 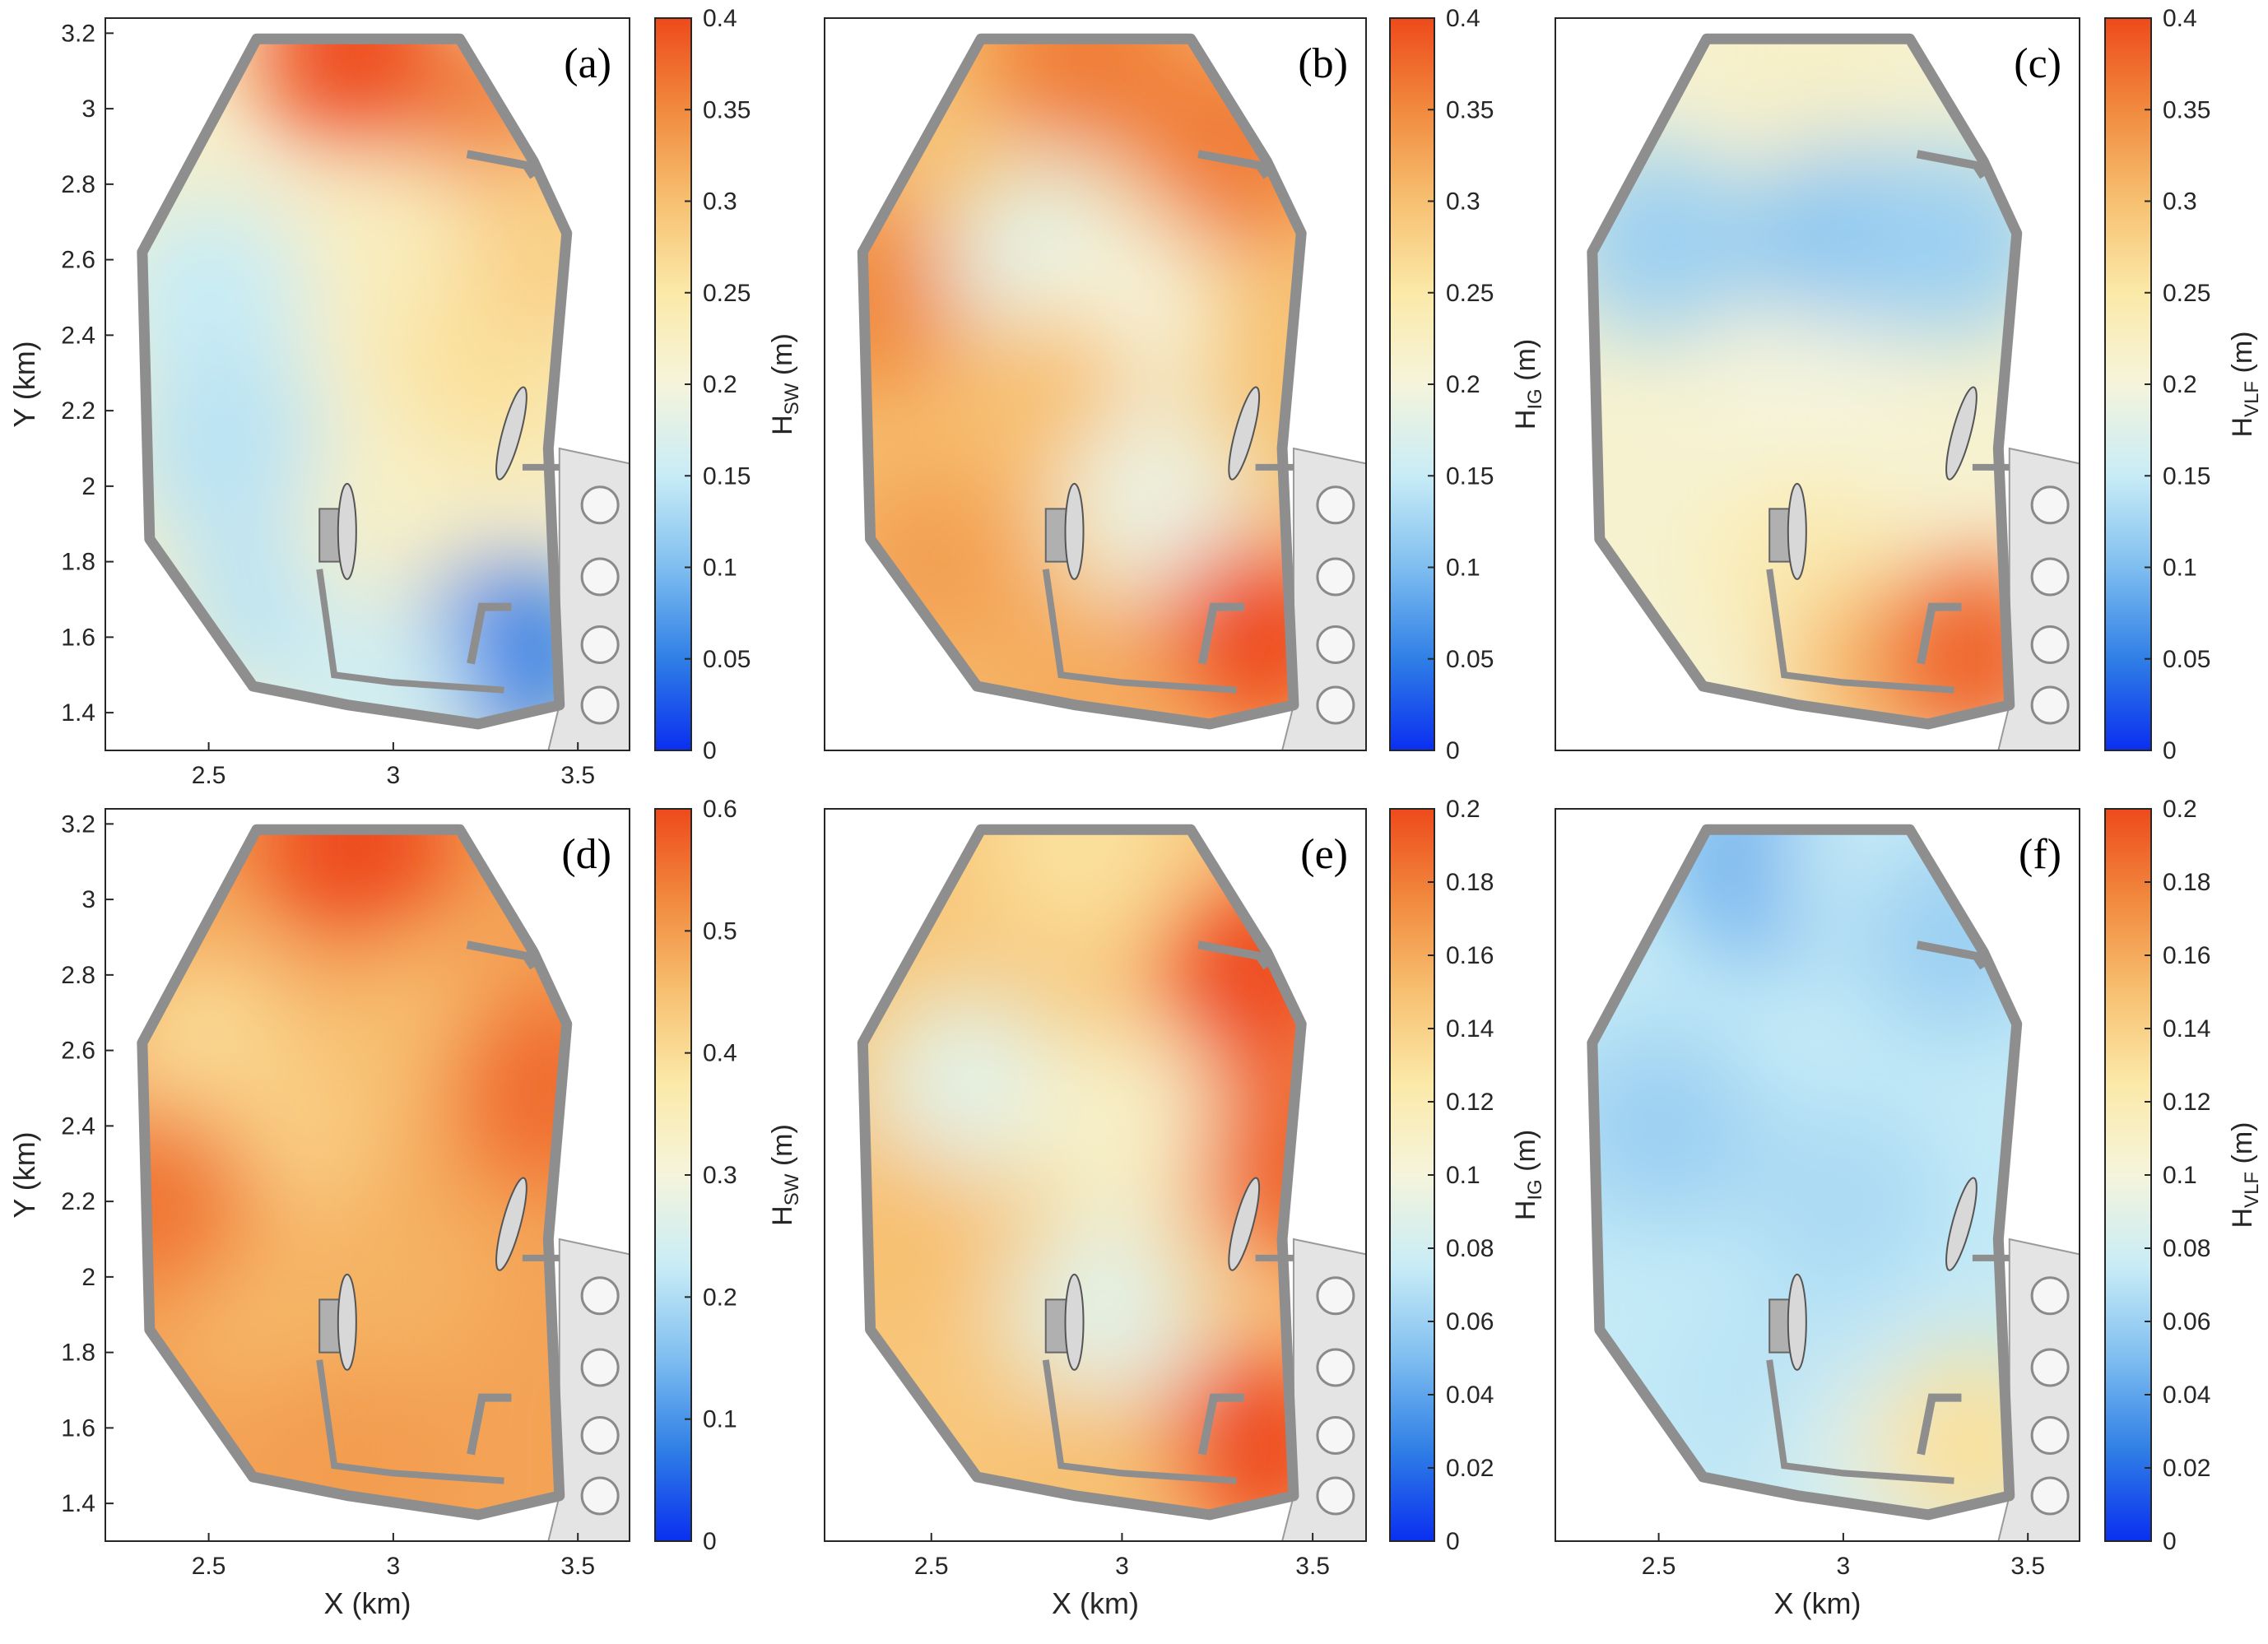 I want to click on y-tick-label: 1.8, so click(x=78, y=562).